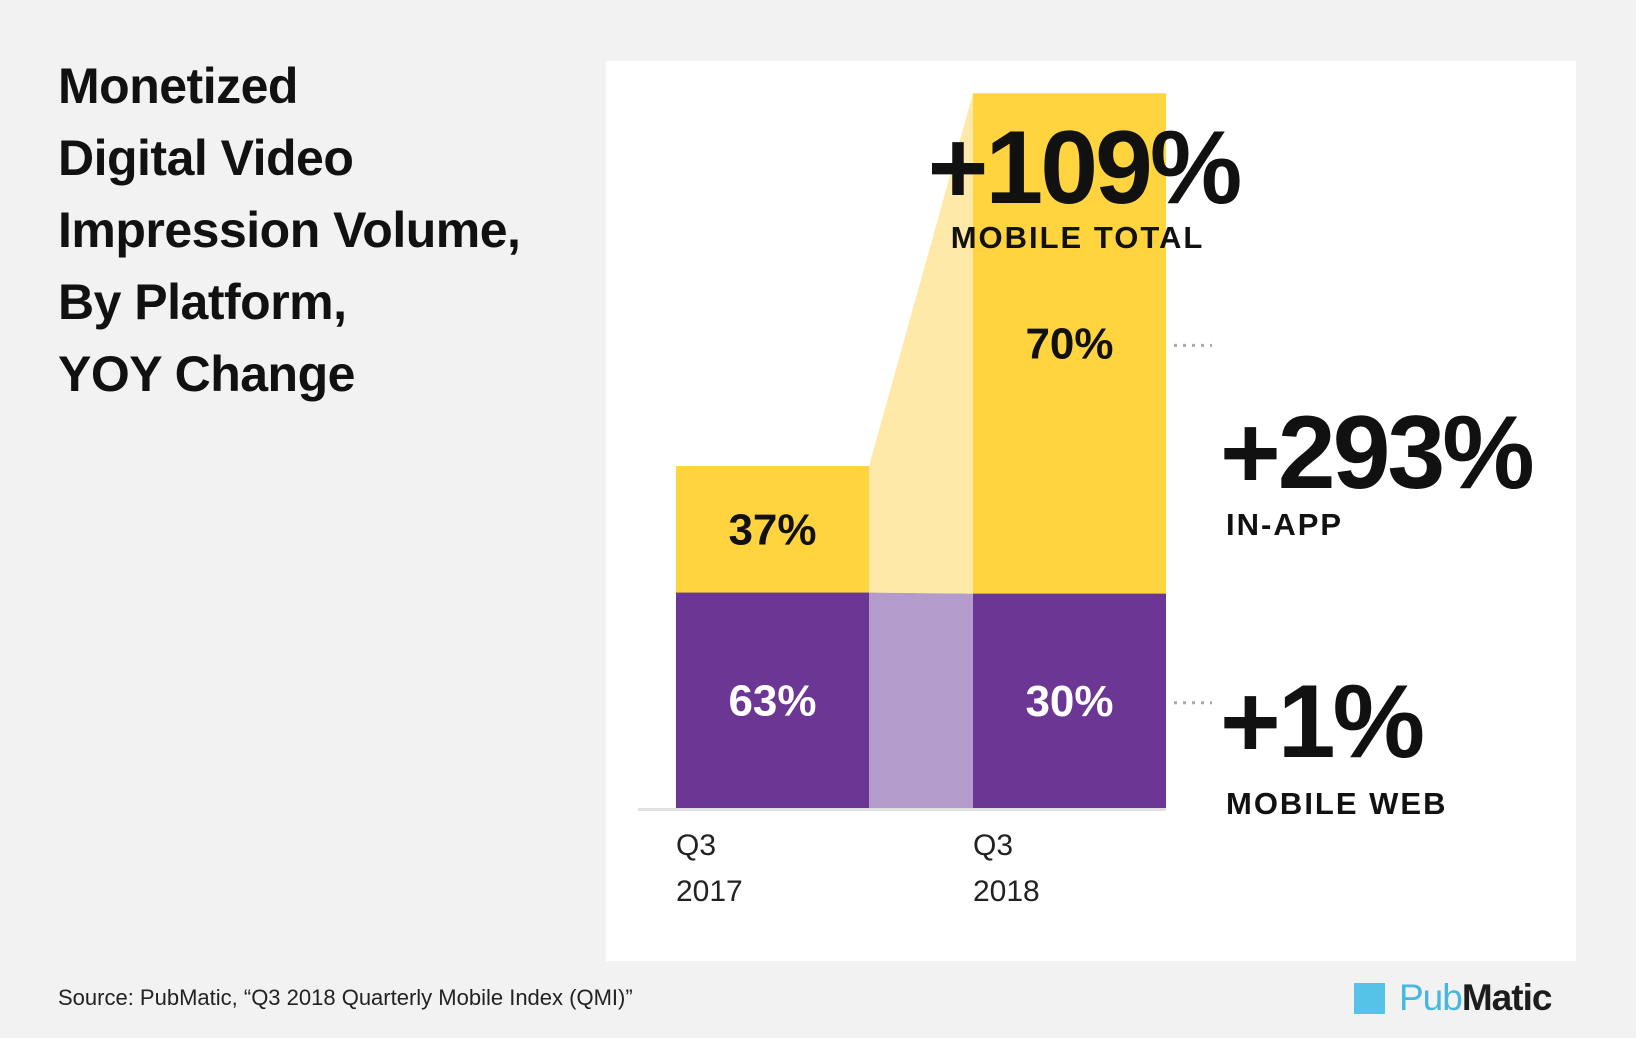  I want to click on title-line-5: YOY Change, so click(206, 374).